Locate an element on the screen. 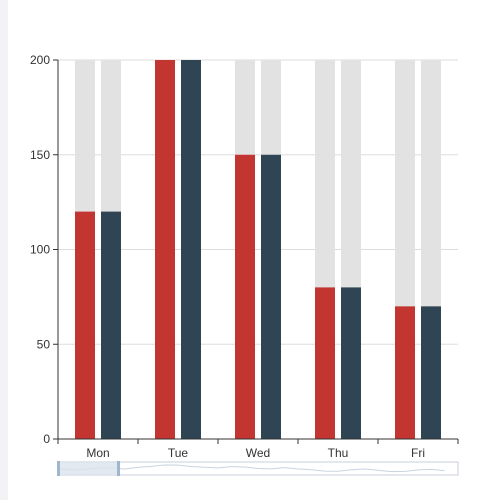  zoom-preview-line is located at coordinates (251, 468).